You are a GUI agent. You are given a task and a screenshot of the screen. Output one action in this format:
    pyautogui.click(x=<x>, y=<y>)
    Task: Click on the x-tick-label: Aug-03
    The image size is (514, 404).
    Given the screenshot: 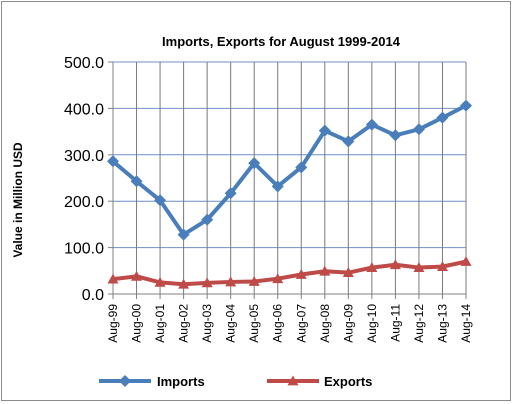 What is the action you would take?
    pyautogui.click(x=207, y=323)
    